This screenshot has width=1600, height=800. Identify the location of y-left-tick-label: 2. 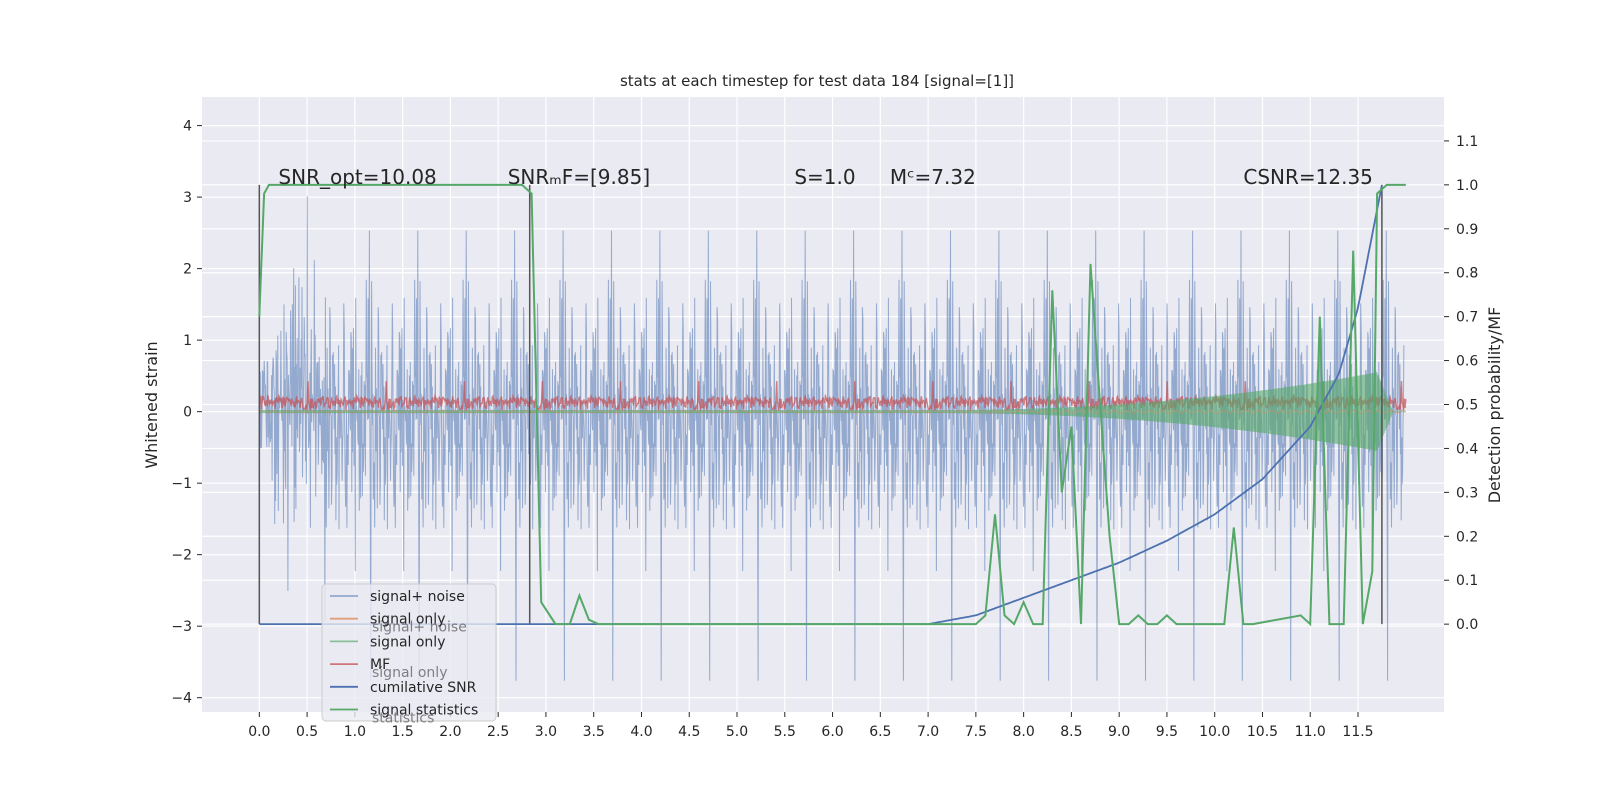
(187, 270).